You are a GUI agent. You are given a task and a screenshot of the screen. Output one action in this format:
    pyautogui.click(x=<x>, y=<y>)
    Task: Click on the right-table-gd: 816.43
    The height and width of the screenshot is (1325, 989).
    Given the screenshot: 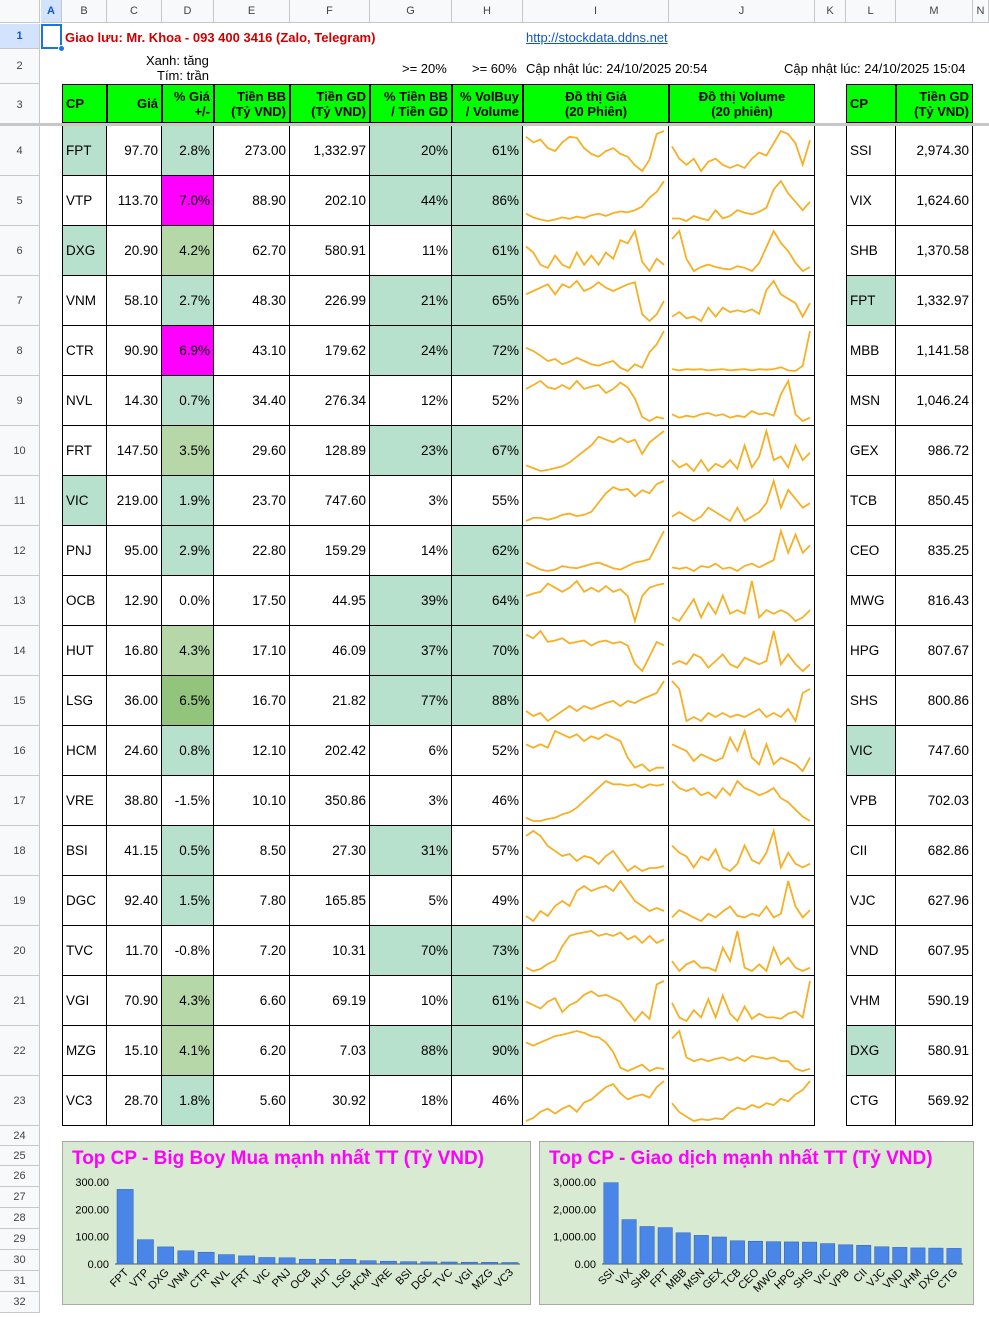 What is the action you would take?
    pyautogui.click(x=934, y=601)
    